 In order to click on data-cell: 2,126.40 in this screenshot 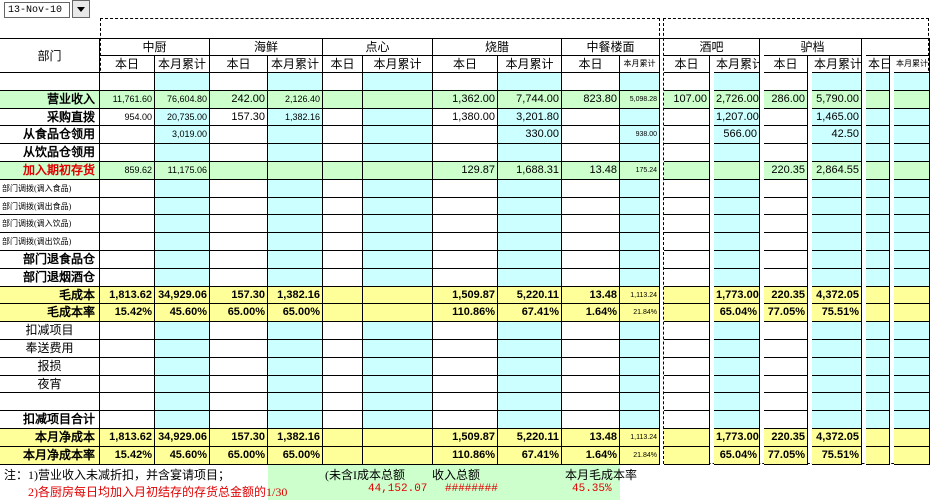, I will do `click(295, 99)`.